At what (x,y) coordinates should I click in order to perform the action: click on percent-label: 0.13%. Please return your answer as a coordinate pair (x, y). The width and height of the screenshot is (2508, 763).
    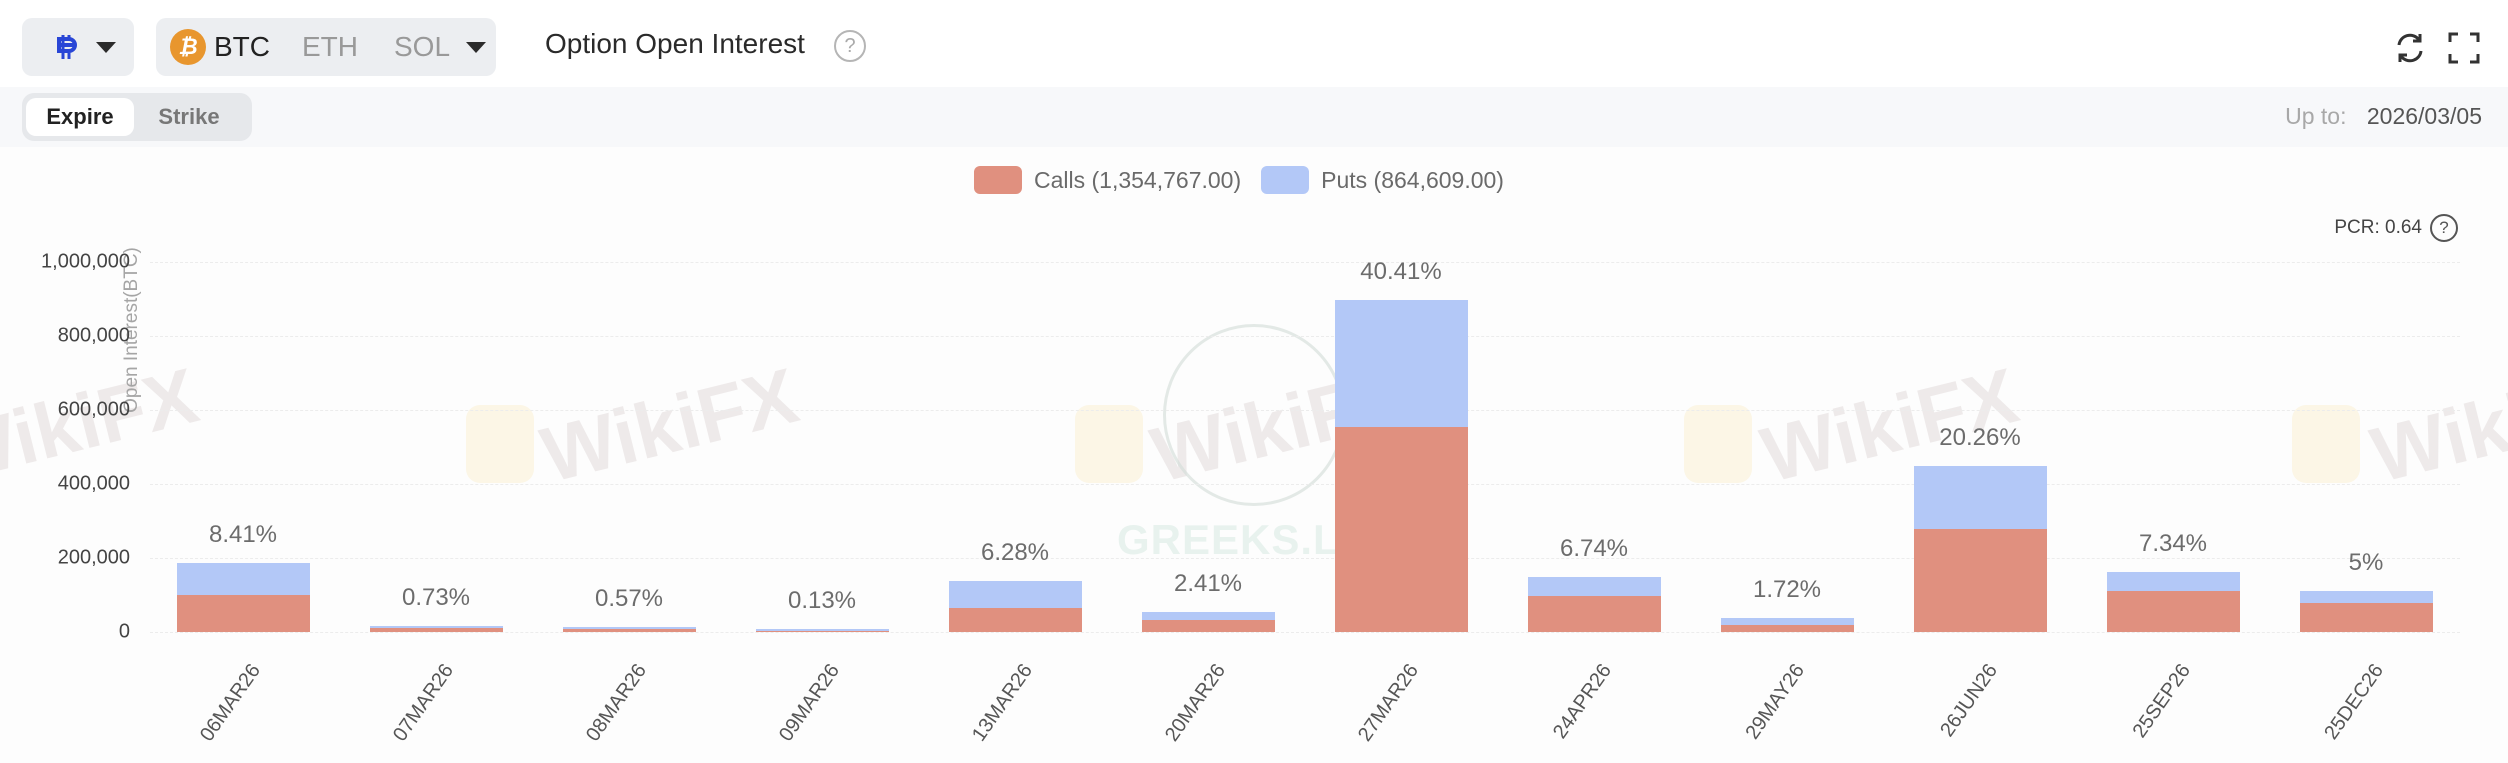
    Looking at the image, I should click on (822, 600).